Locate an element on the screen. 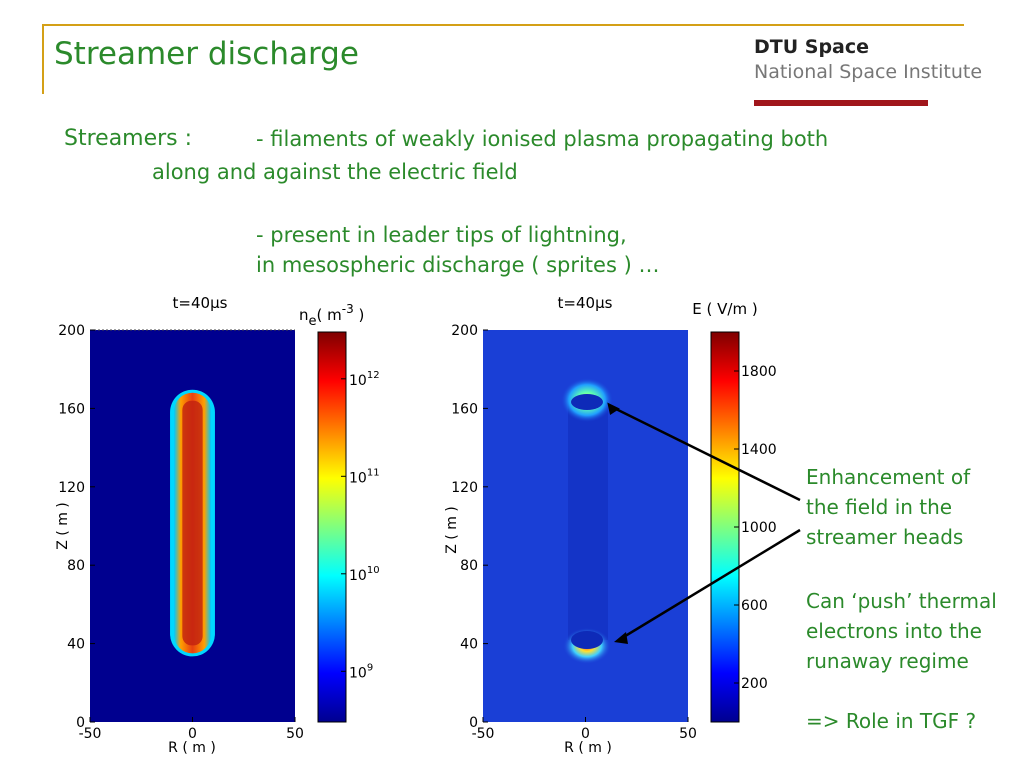 Image resolution: width=1024 pixels, height=768 pixels. note-enhancement-line-1: Enhancement of is located at coordinates (888, 477).